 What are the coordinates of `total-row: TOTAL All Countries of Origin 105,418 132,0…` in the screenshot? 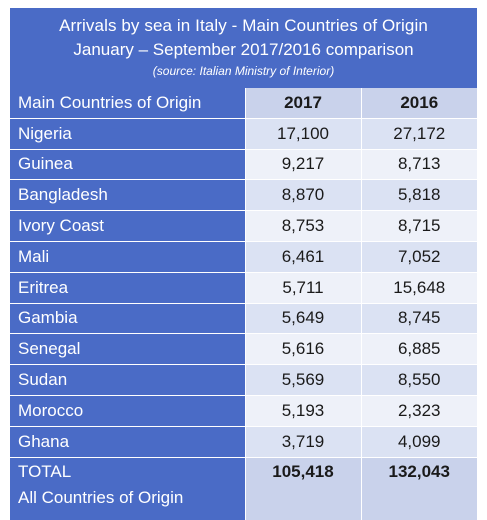 It's located at (243, 488).